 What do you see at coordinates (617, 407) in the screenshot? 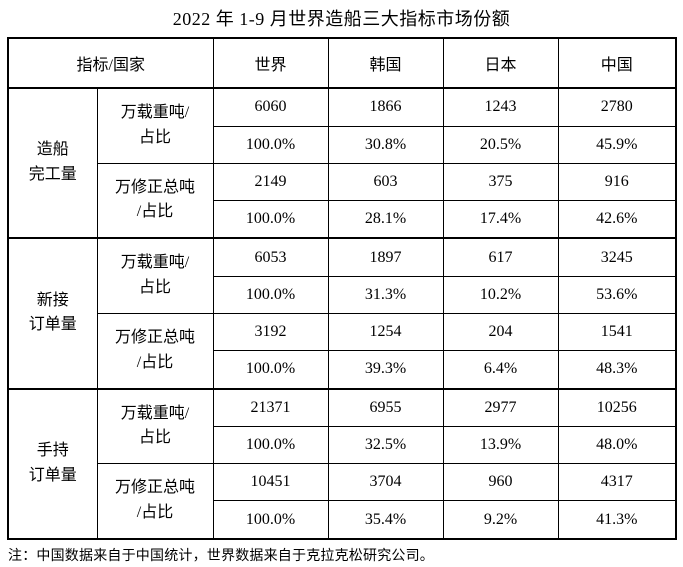
I see `value-cell: 10256` at bounding box center [617, 407].